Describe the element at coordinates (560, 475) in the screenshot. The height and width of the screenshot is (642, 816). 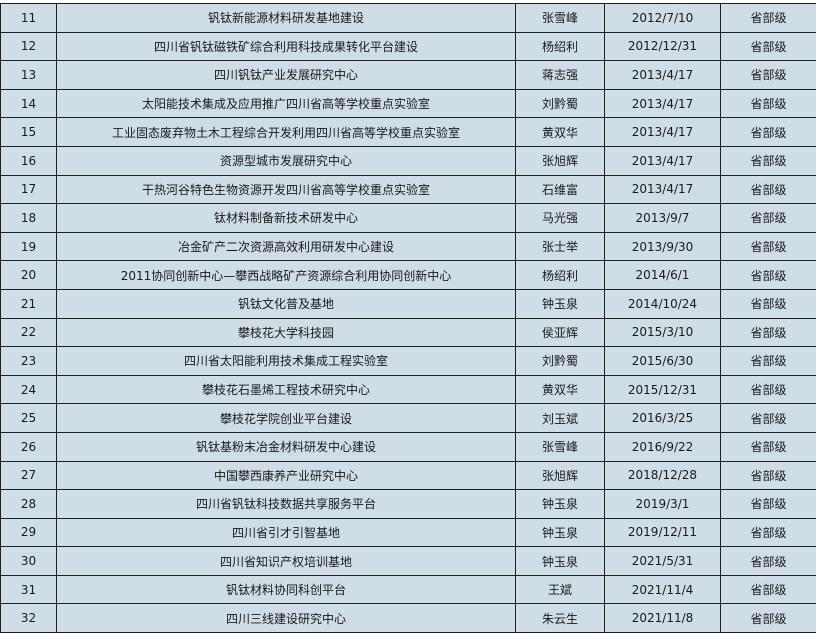
I see `person-in-charge-cell: 张旭辉` at that location.